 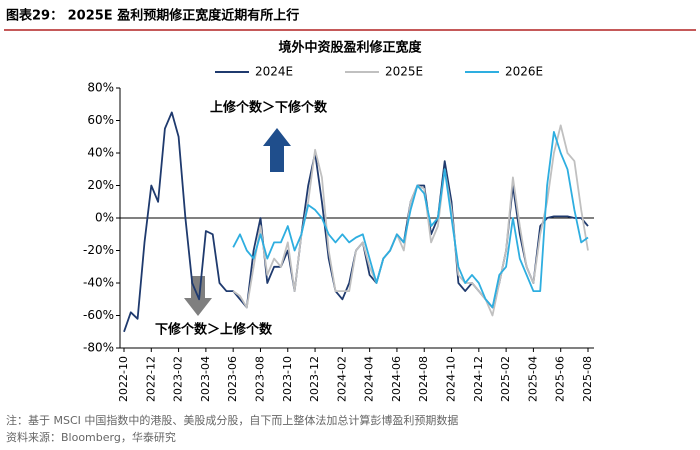 I want to click on x-tick-label: 2022-10, so click(x=123, y=379).